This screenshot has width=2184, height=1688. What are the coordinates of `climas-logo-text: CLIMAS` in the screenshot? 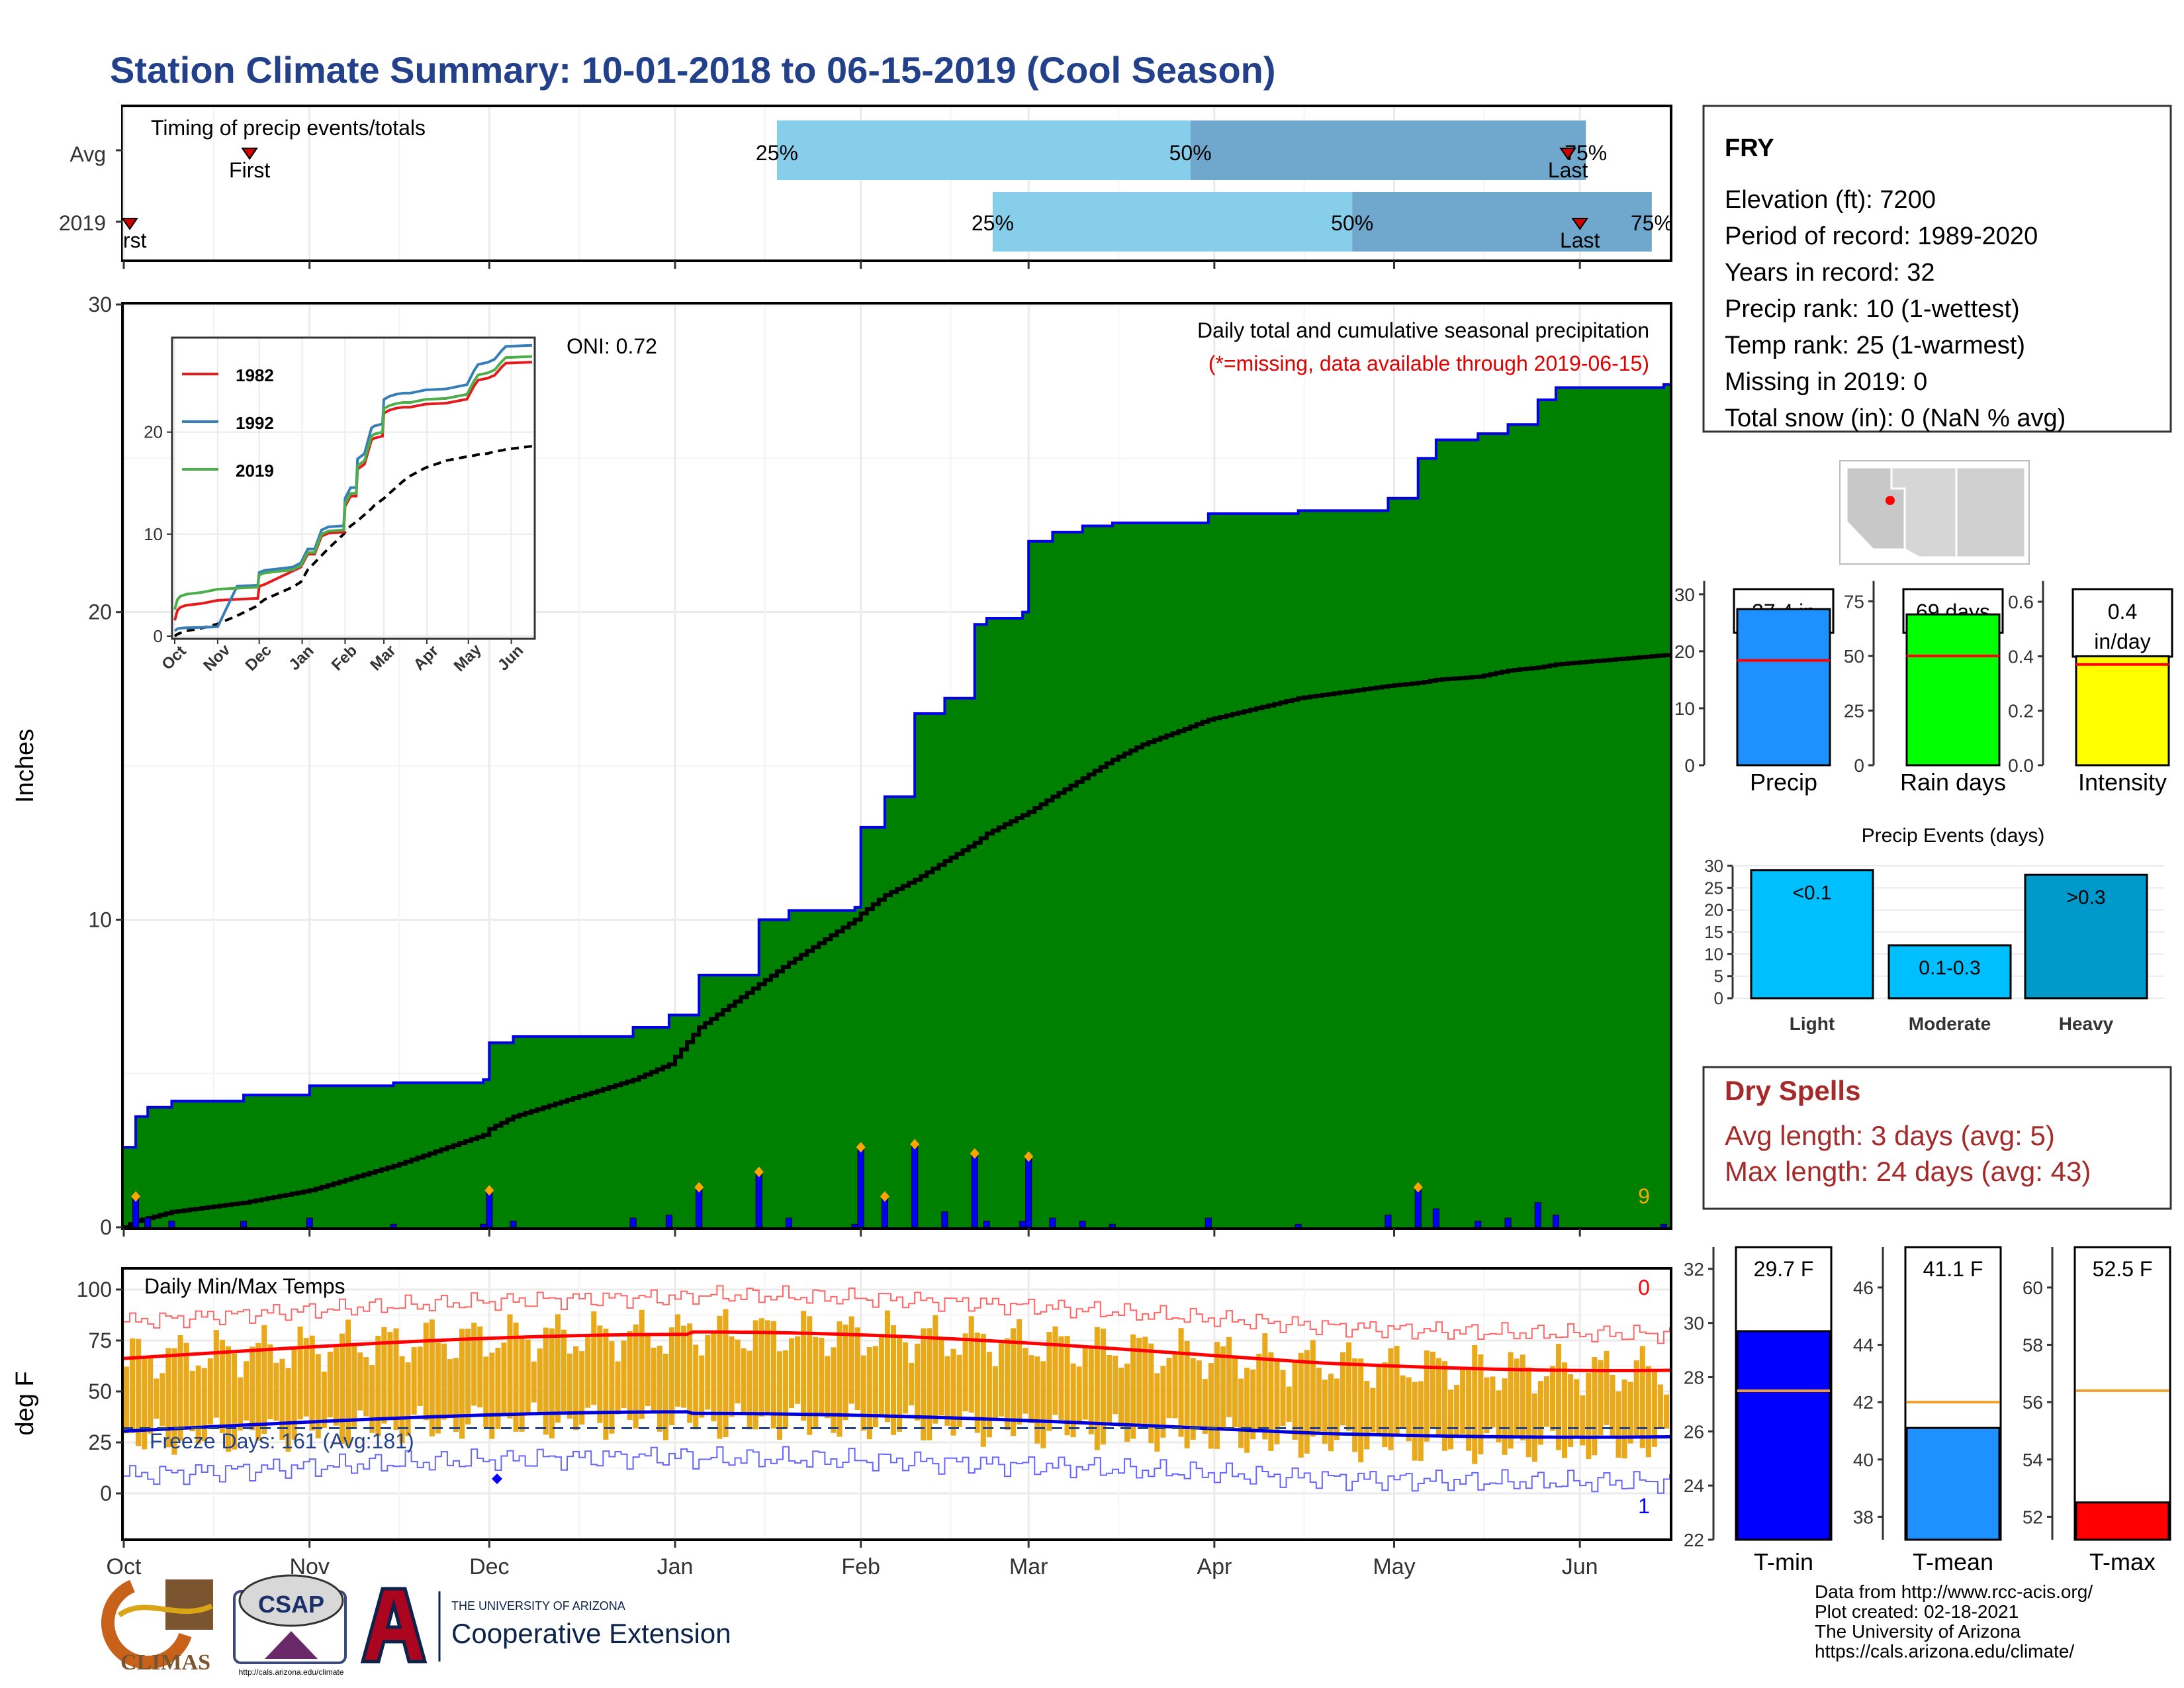 It's located at (165, 1662).